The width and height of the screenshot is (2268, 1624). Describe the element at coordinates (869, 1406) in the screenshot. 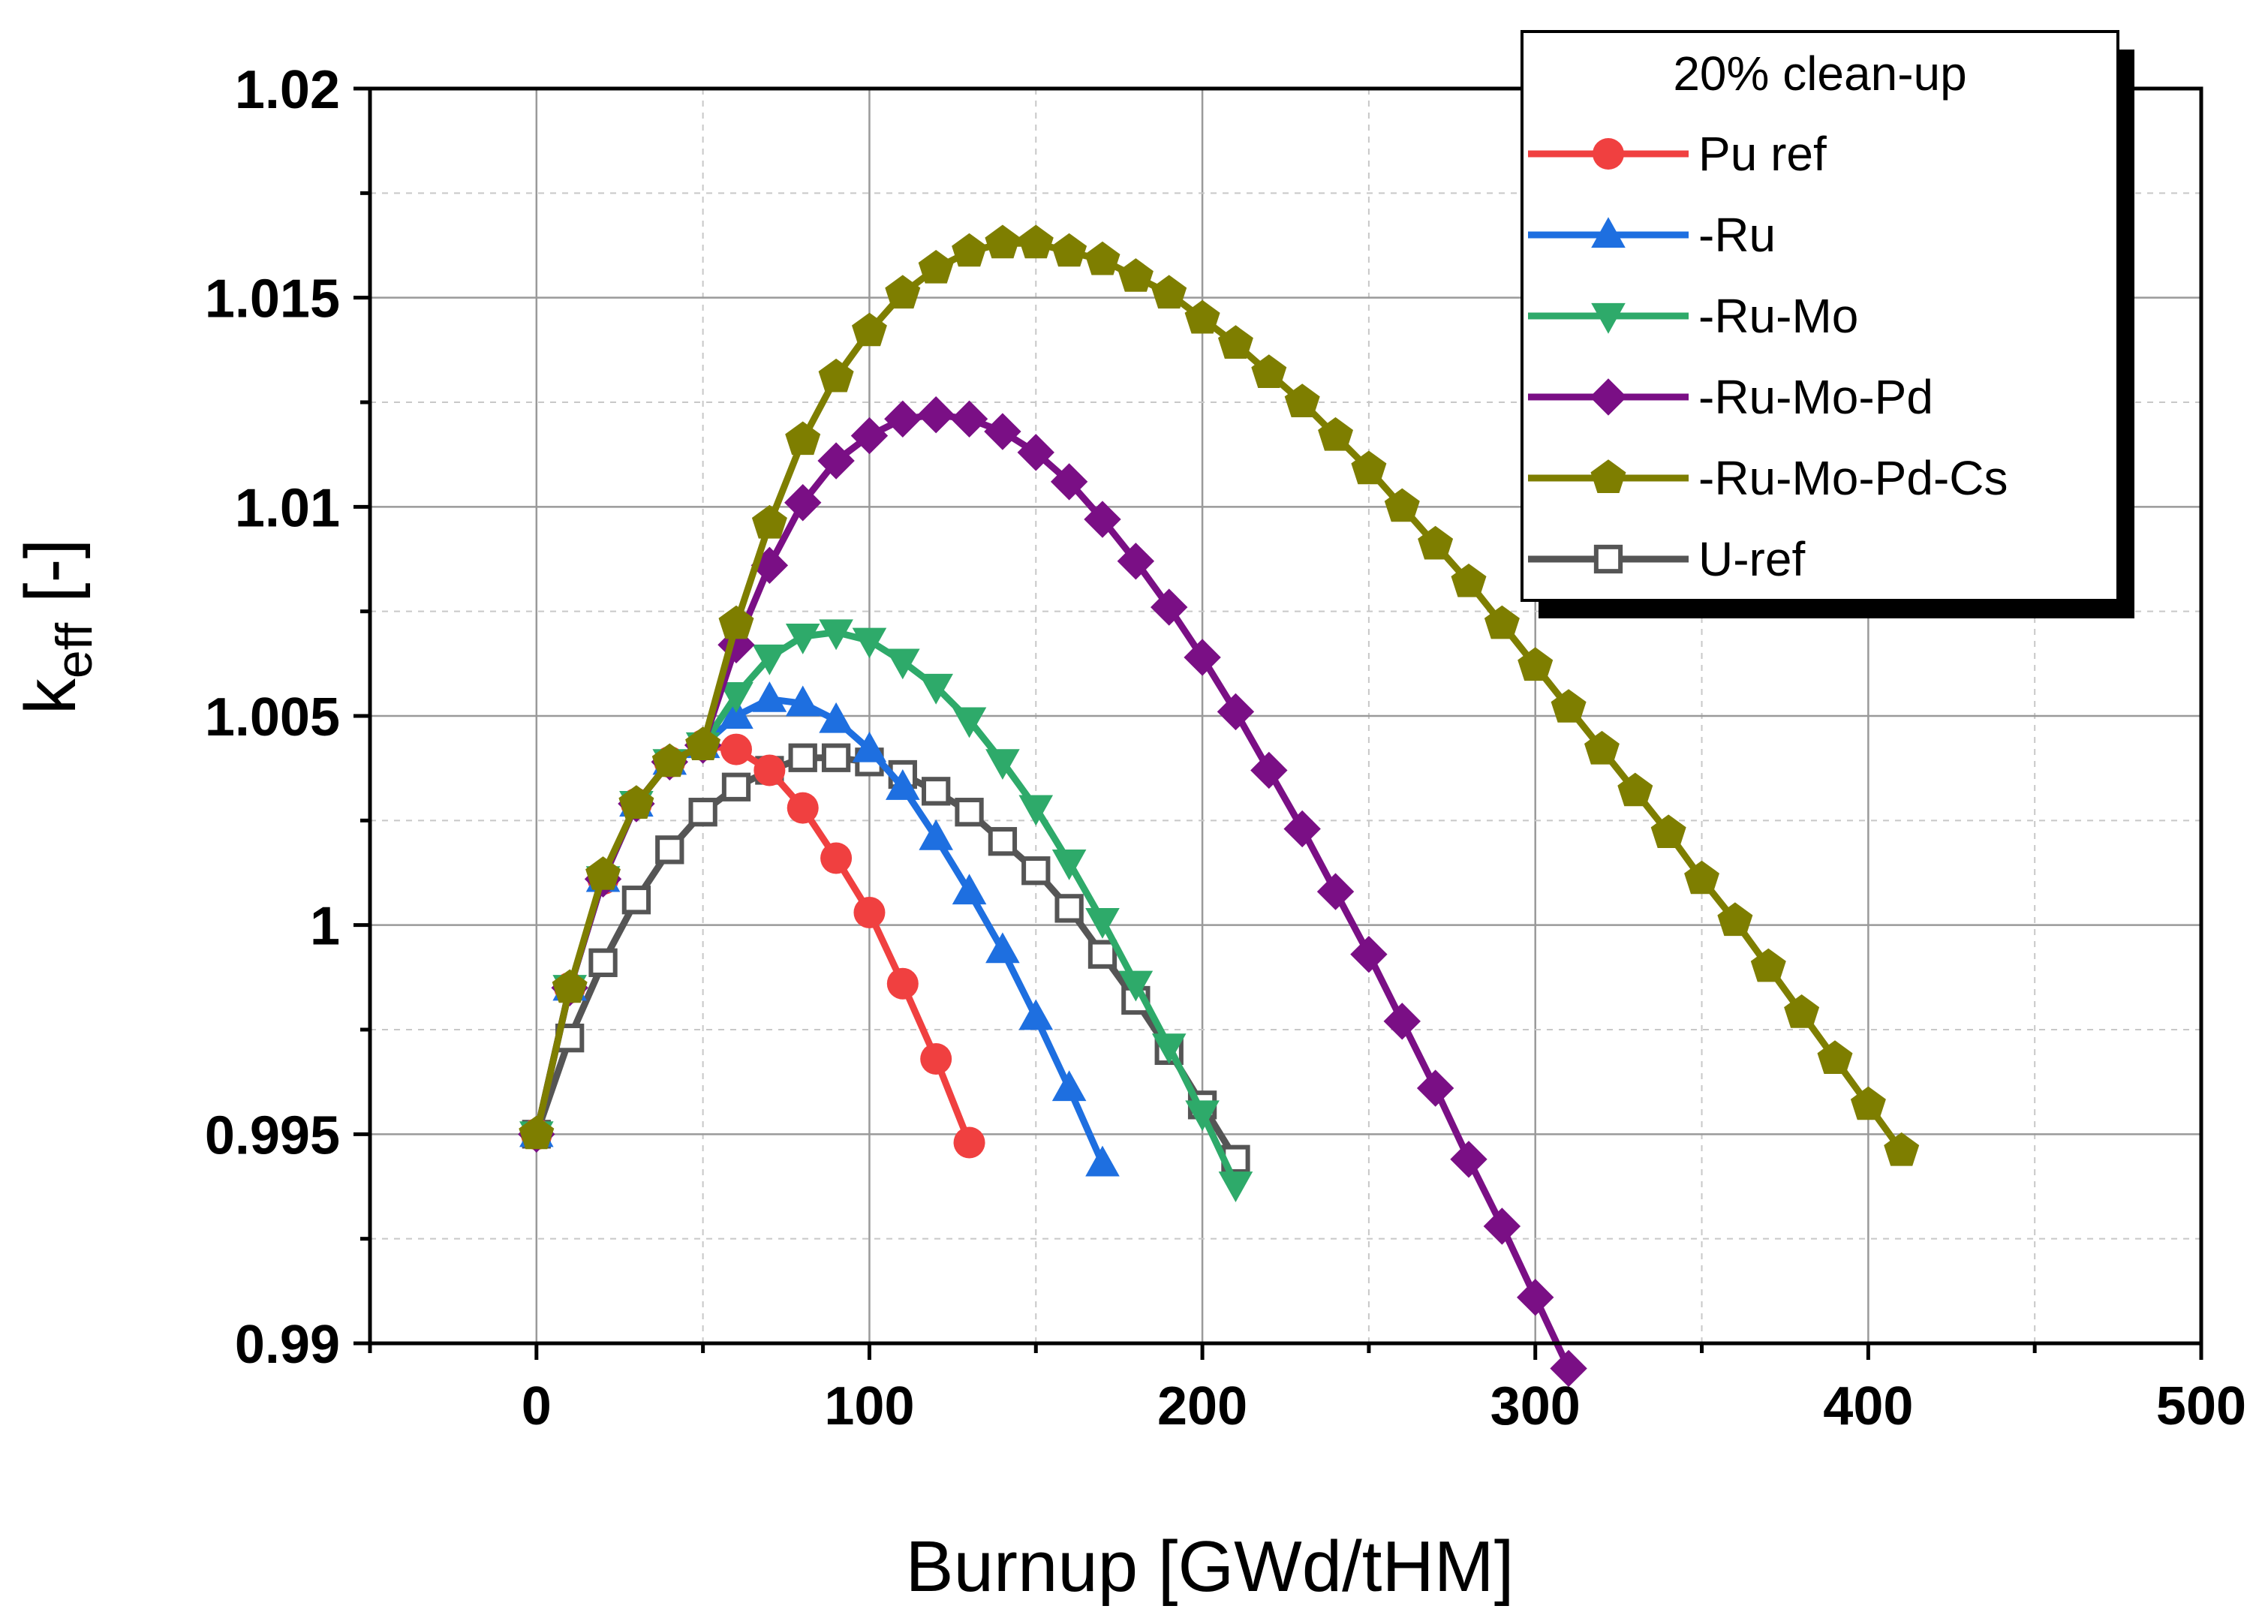

I see `x-tick-label: 100` at that location.